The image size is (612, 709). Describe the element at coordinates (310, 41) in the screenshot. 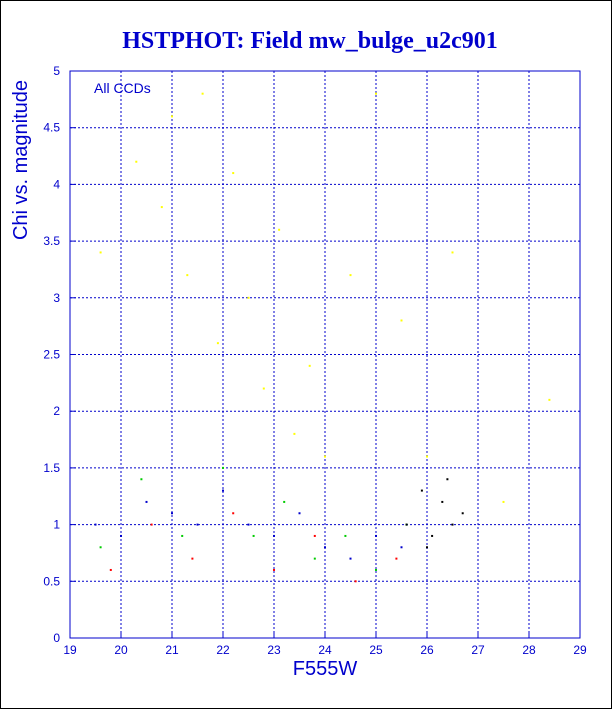

I see `chart-title: HSTPHOT: Field mw_bulge_u2c901` at that location.